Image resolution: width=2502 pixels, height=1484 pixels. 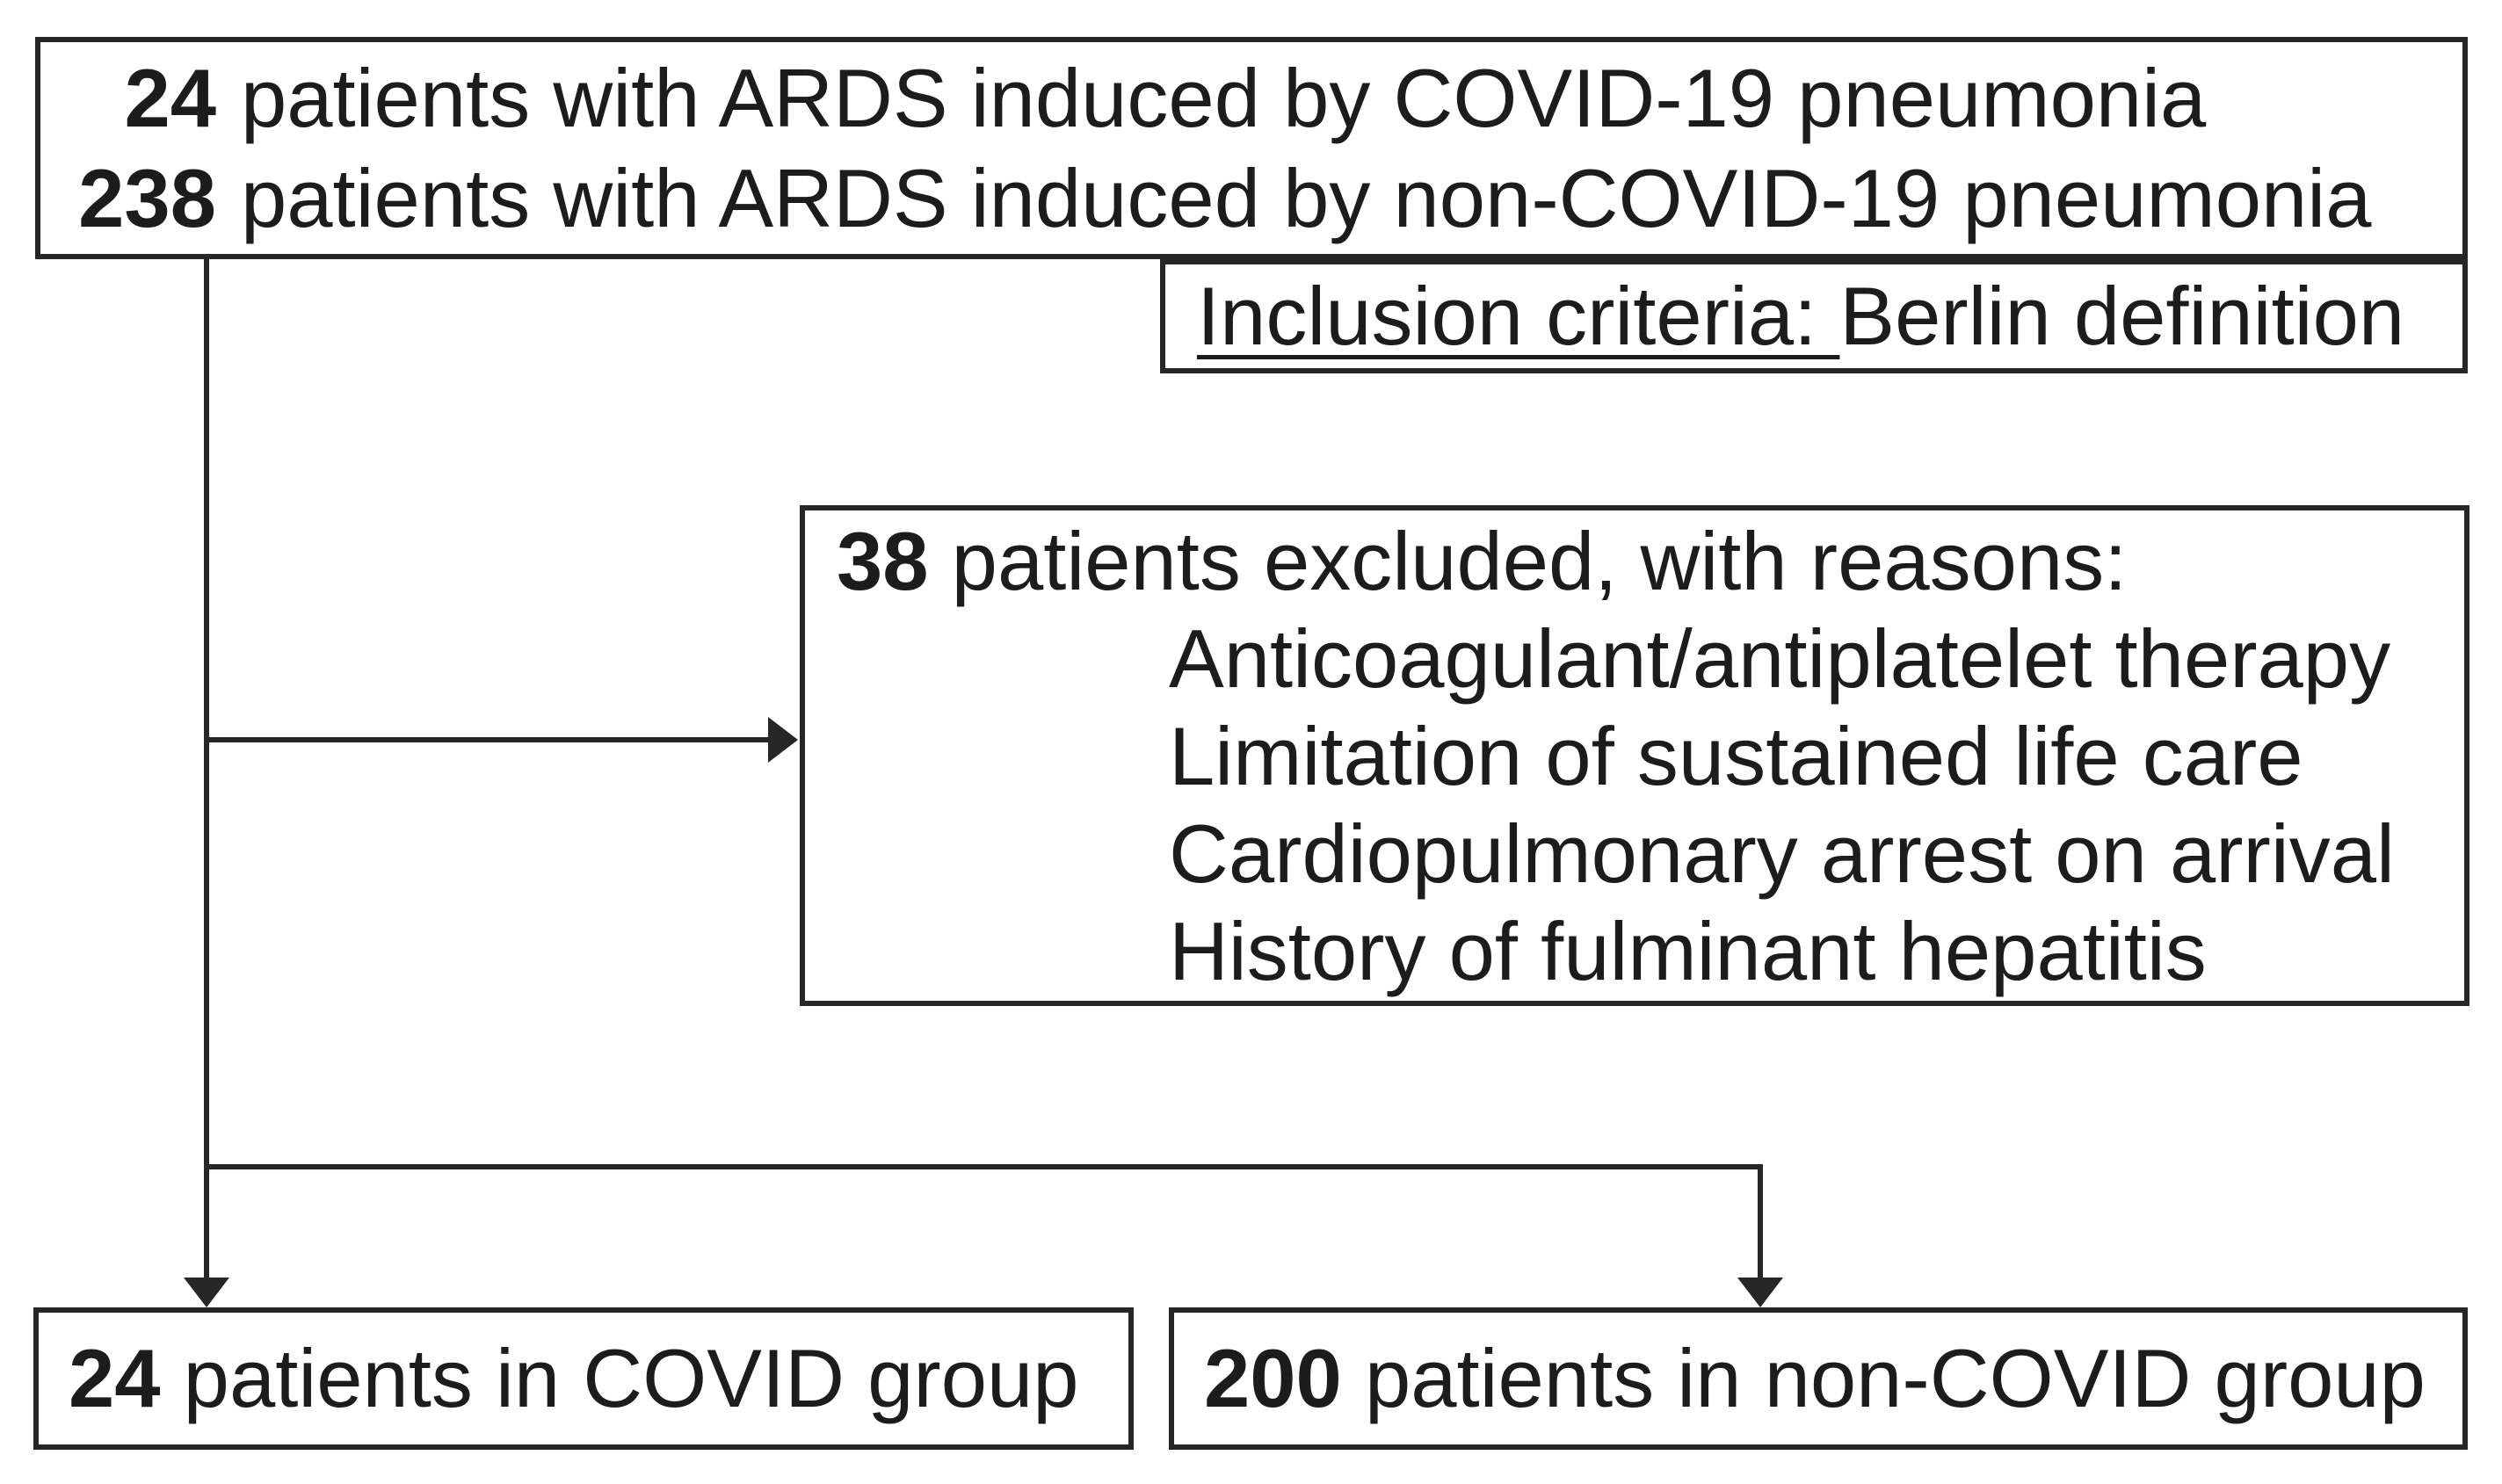 I want to click on exclusion-header-line: 38 patients excluded, with reasons:, so click(x=1651, y=561).